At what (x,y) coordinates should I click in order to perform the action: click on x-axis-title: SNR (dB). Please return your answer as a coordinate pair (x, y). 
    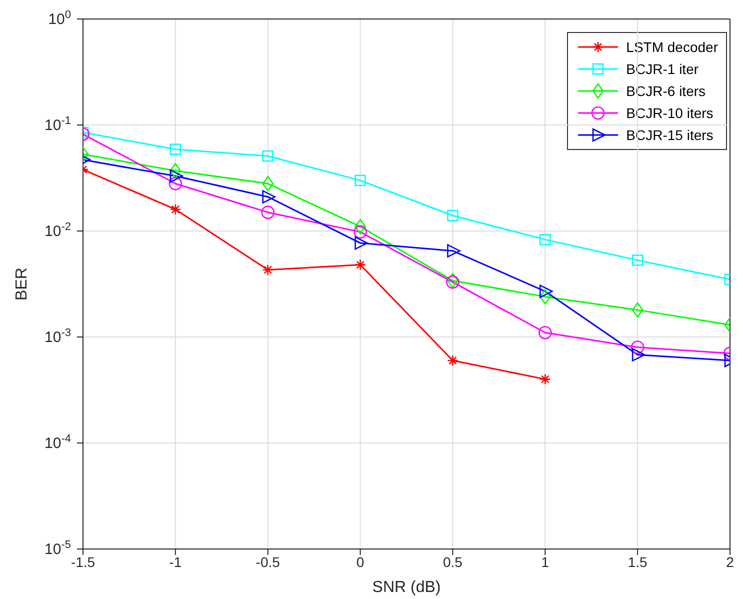
    Looking at the image, I should click on (406, 587).